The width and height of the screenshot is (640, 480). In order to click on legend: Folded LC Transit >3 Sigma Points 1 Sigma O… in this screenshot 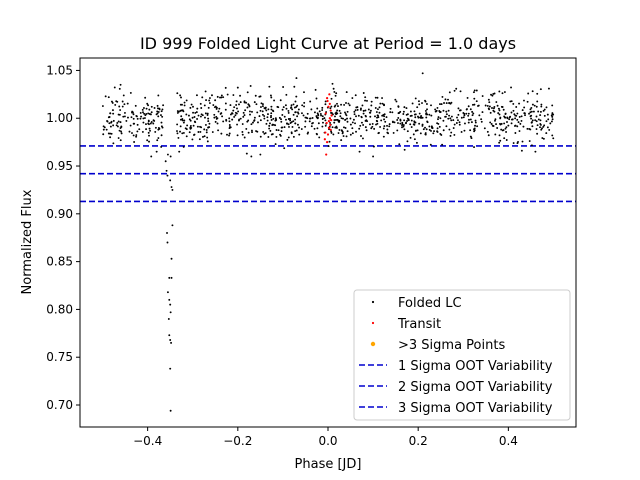, I will do `click(462, 355)`.